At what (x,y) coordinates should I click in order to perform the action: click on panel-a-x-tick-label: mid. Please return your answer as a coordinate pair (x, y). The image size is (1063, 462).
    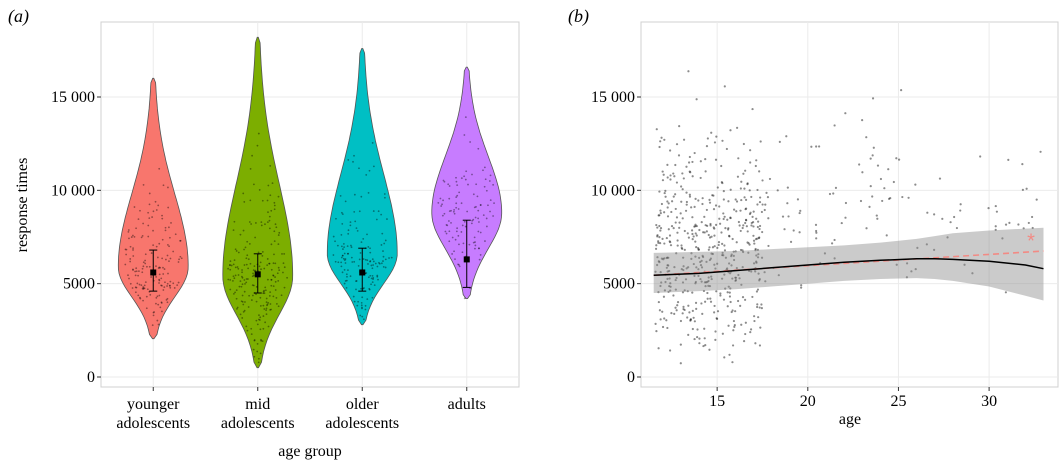
    Looking at the image, I should click on (257, 404).